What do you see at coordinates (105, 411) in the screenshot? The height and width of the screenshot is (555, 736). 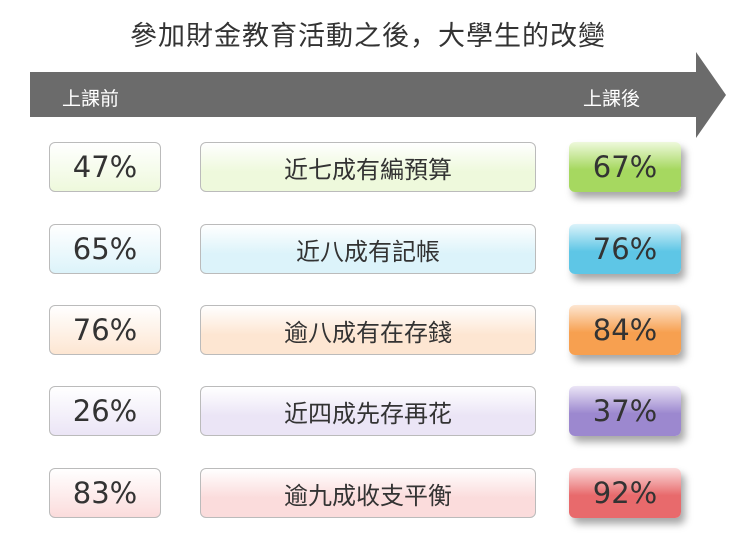 I see `before-percent: 26%` at bounding box center [105, 411].